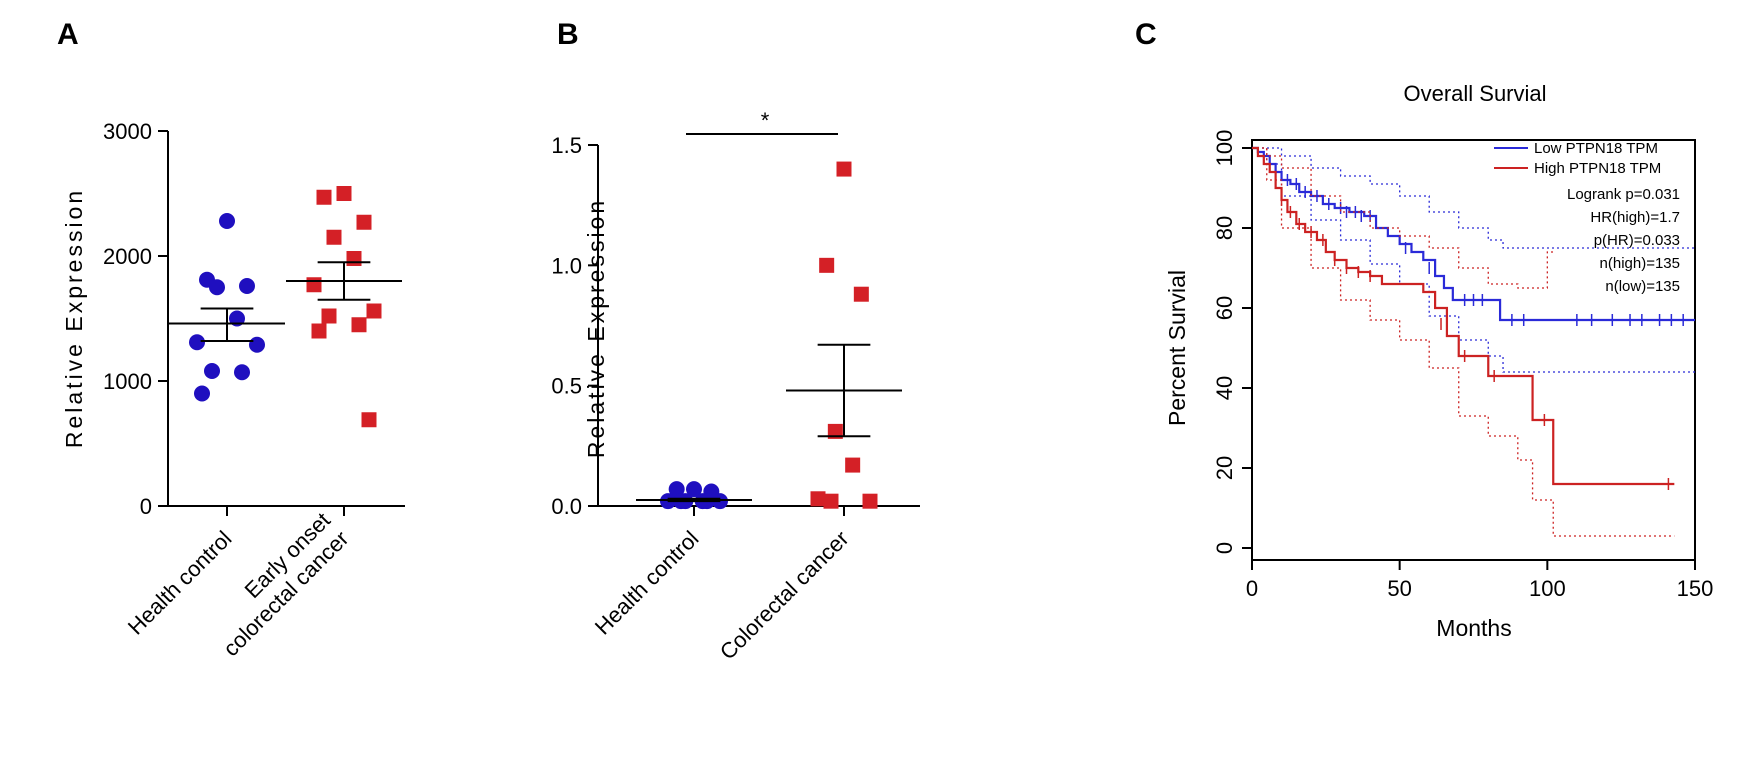 The height and width of the screenshot is (770, 1756). Describe the element at coordinates (146, 506) in the screenshot. I see `y-tick-label-a: 0` at that location.